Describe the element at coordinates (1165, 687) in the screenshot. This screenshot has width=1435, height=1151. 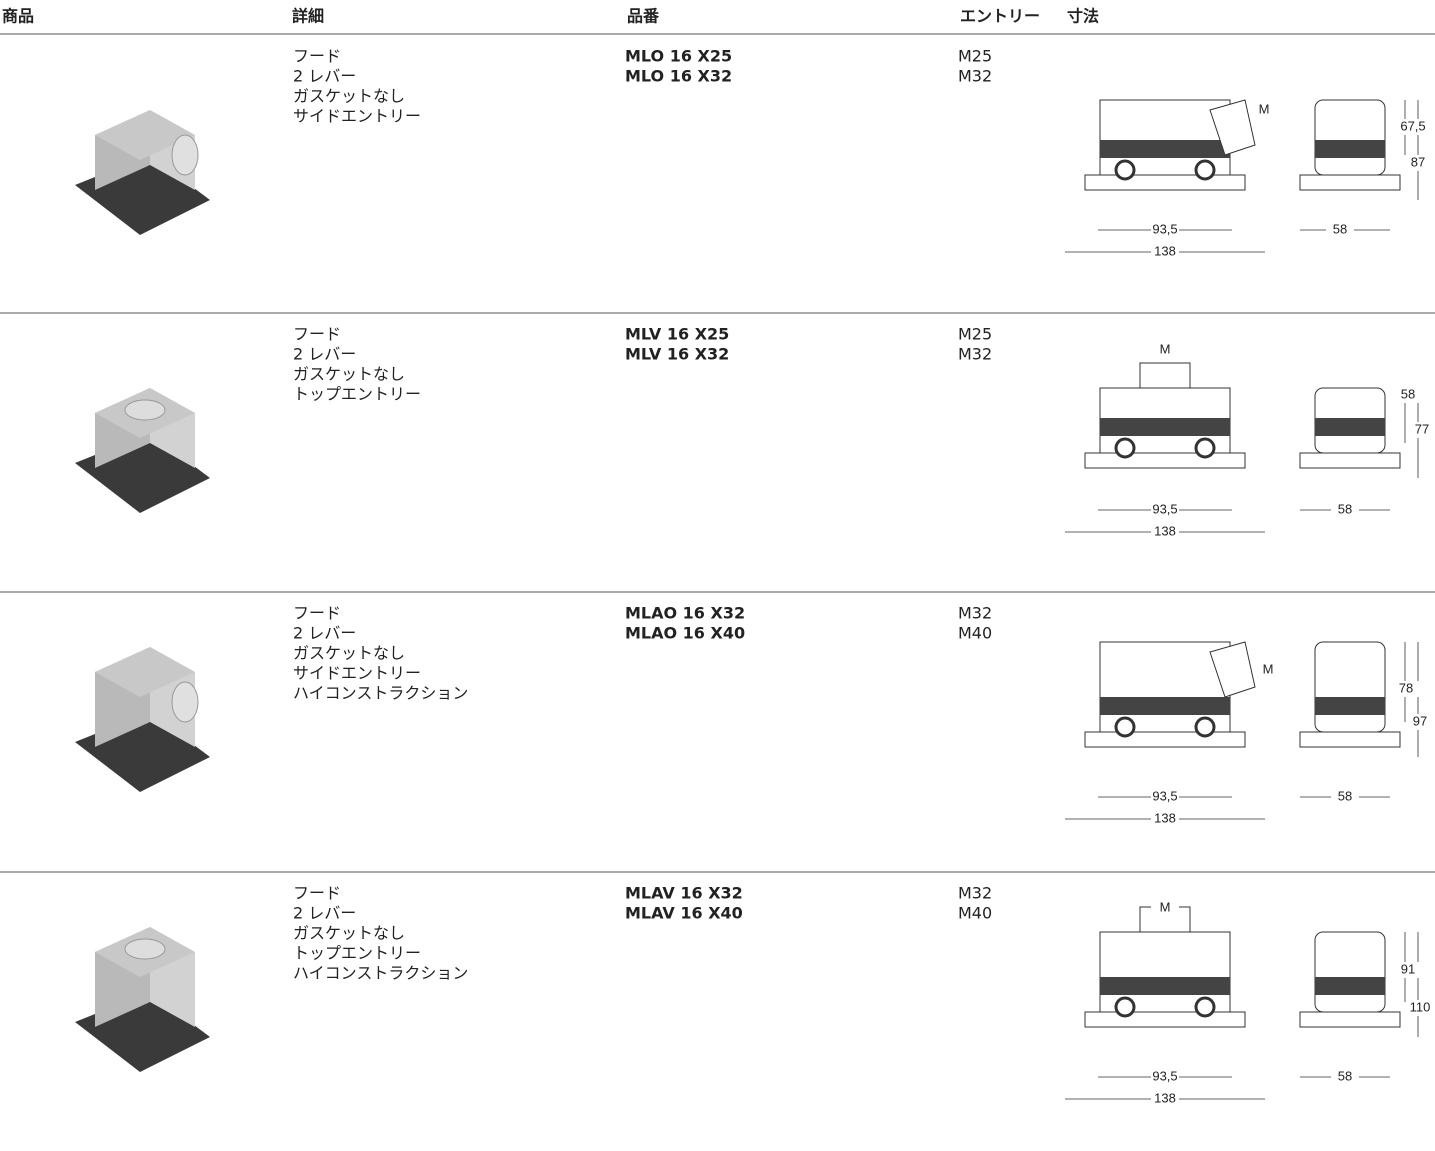
I see `front-housing` at that location.